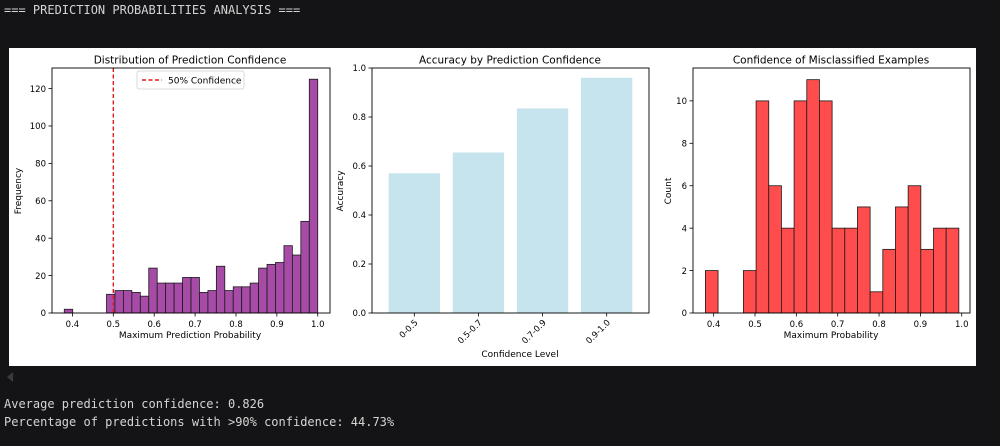 The image size is (1000, 446). Describe the element at coordinates (684, 229) in the screenshot. I see `y-tick-label: 4` at that location.